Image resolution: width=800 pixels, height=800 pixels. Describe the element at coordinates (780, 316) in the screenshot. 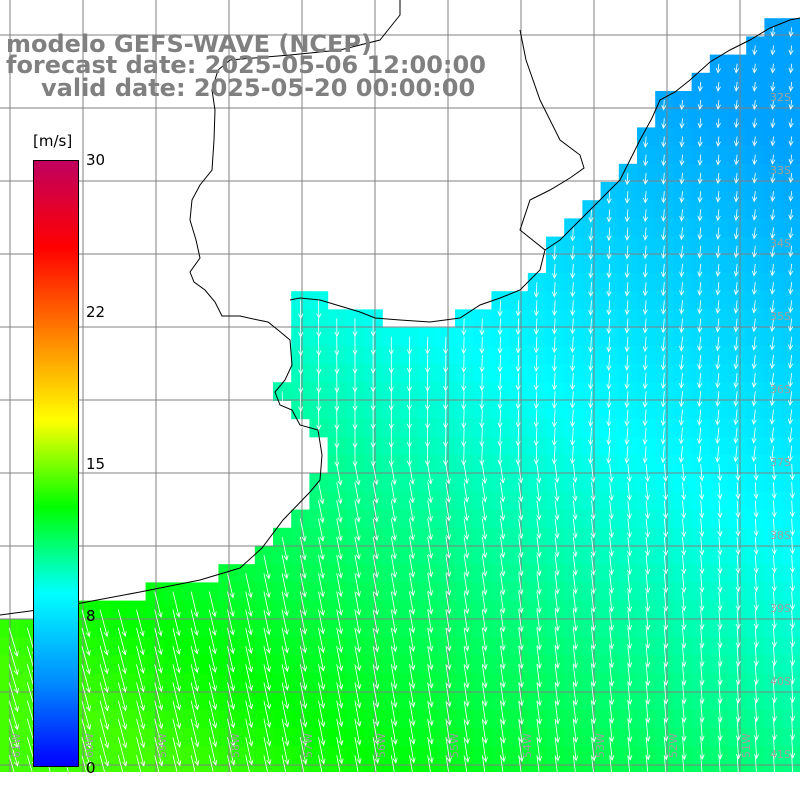

I see `latitude-label: 35S` at that location.